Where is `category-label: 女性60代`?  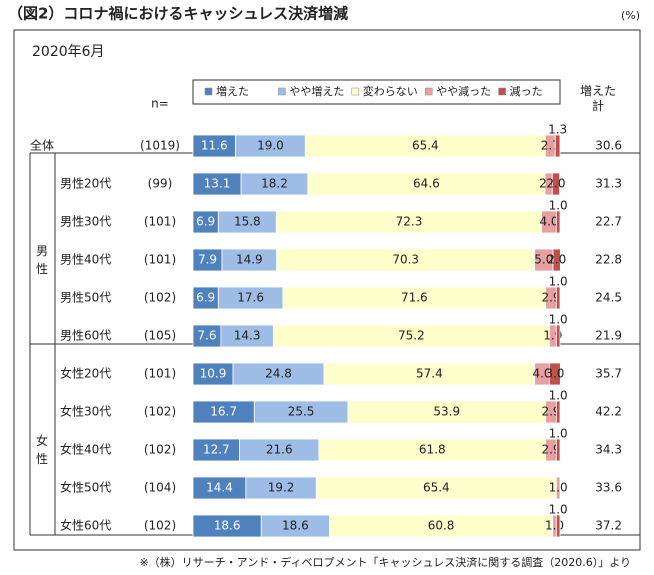 category-label: 女性60代 is located at coordinates (85, 525).